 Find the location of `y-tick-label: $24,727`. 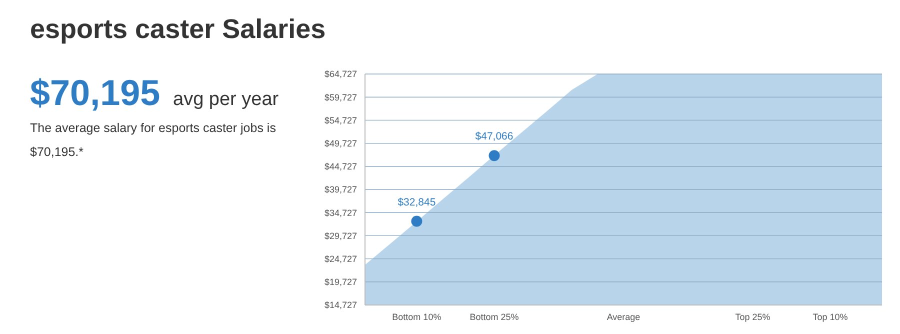

y-tick-label: $24,727 is located at coordinates (340, 259).